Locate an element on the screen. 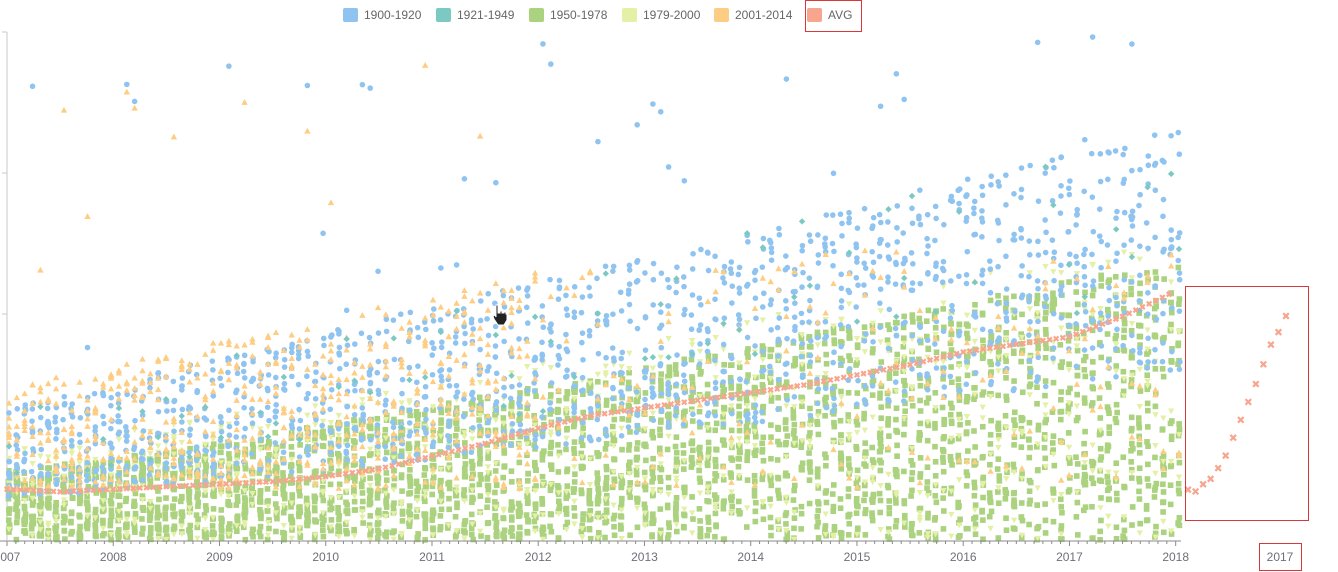 The width and height of the screenshot is (1338, 572). legend-item-1900-1920: 1900-1920 is located at coordinates (382, 15).